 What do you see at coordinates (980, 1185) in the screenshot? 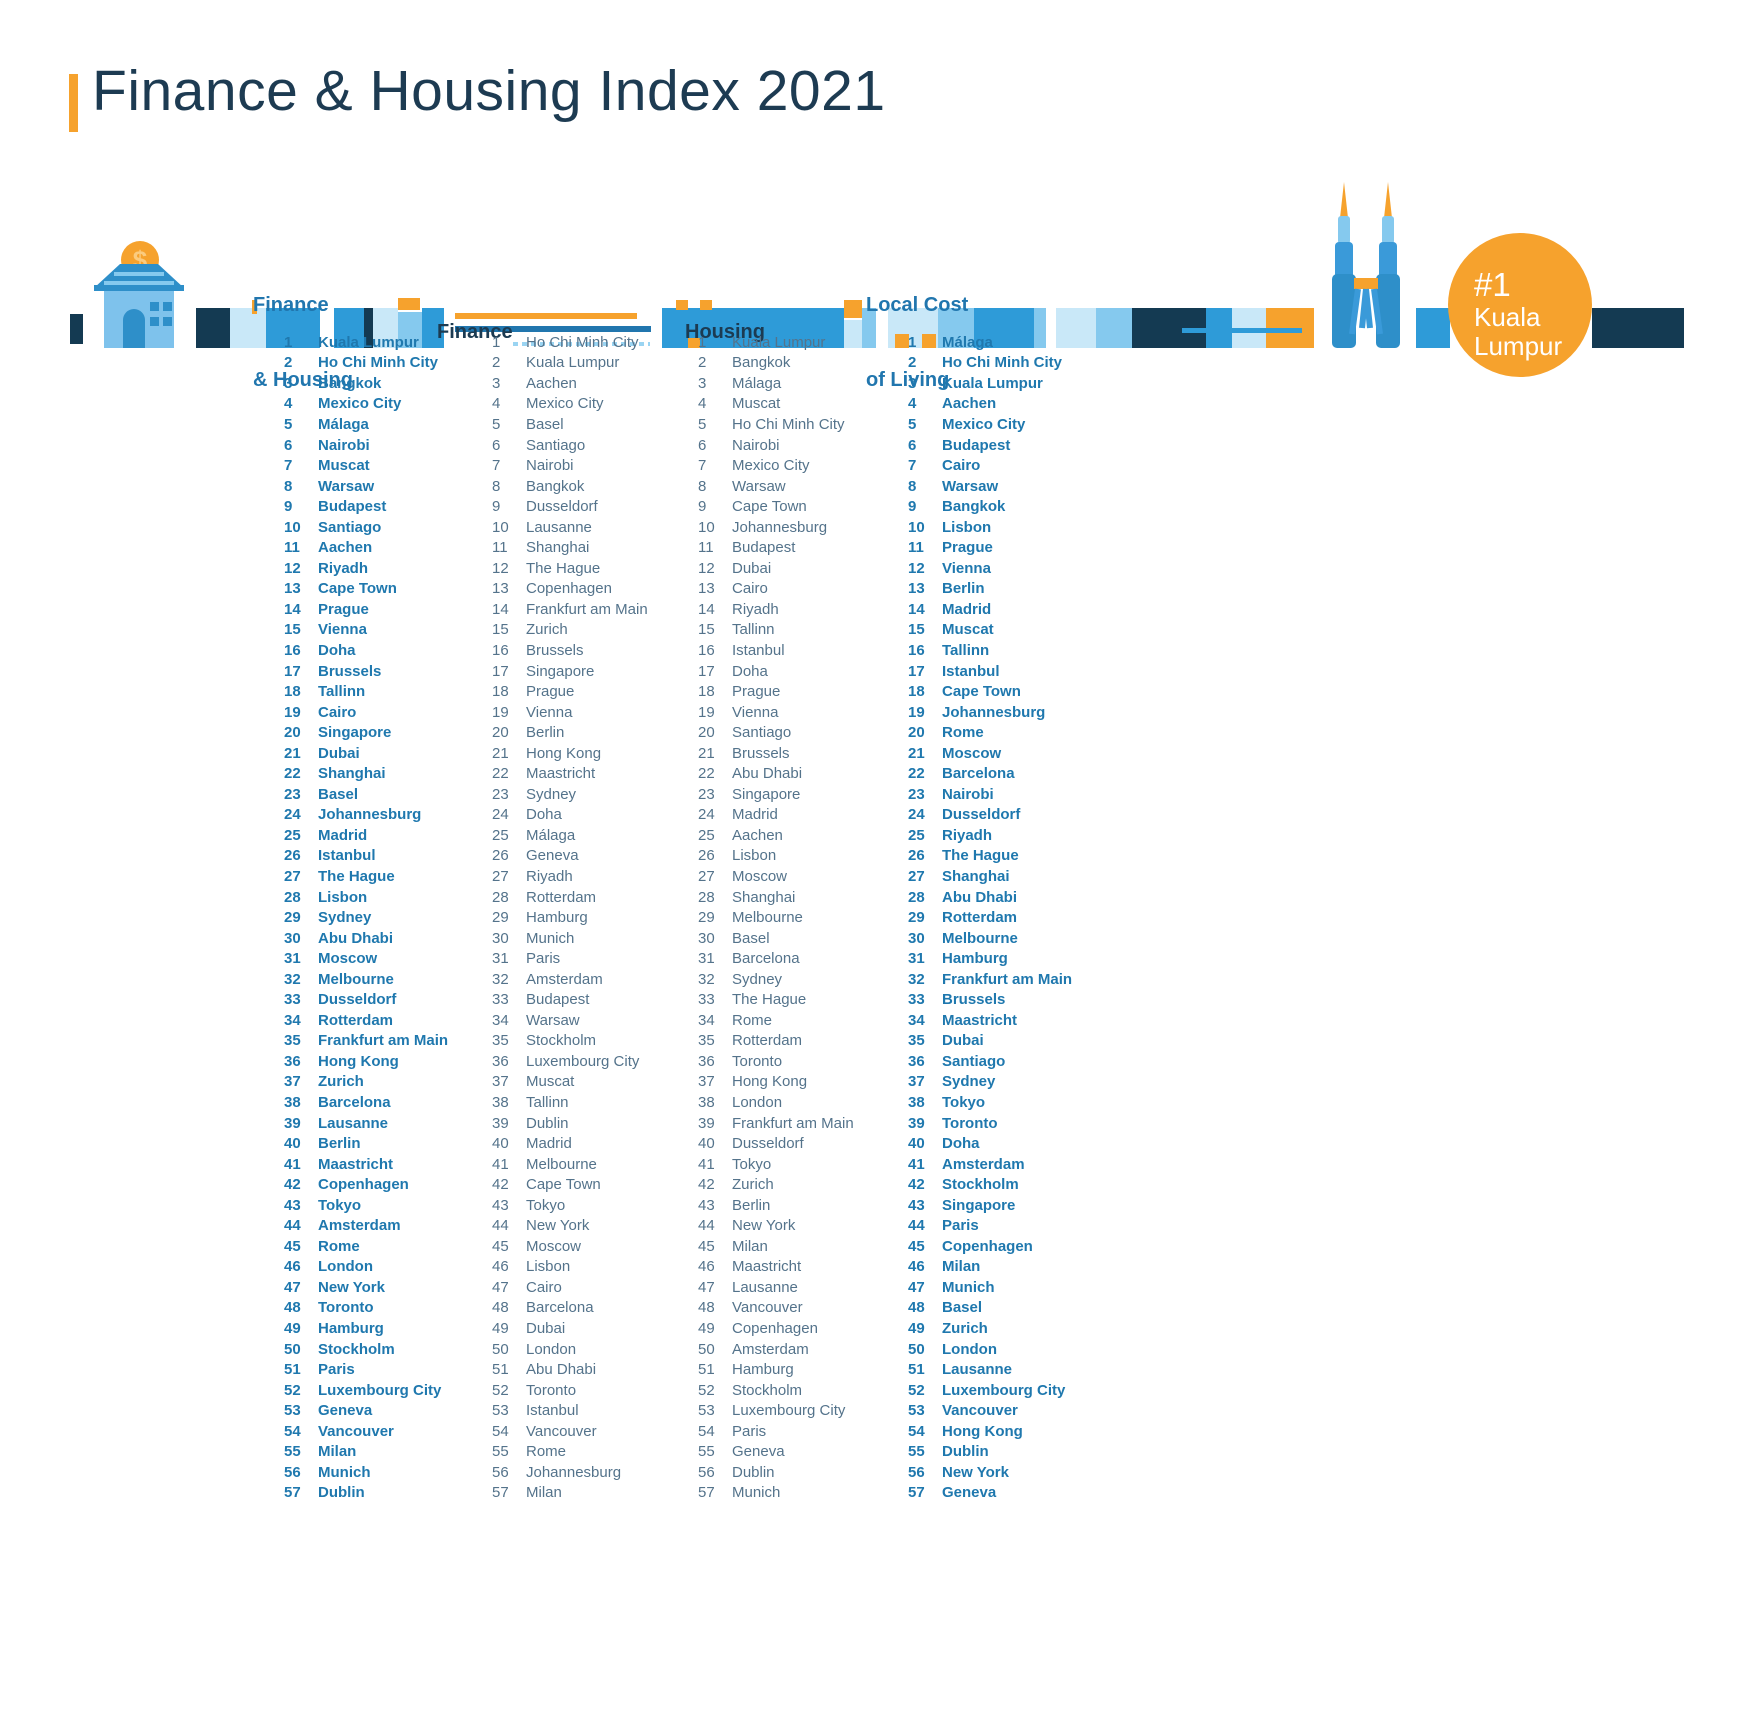
I see `city-name: Stockholm` at bounding box center [980, 1185].